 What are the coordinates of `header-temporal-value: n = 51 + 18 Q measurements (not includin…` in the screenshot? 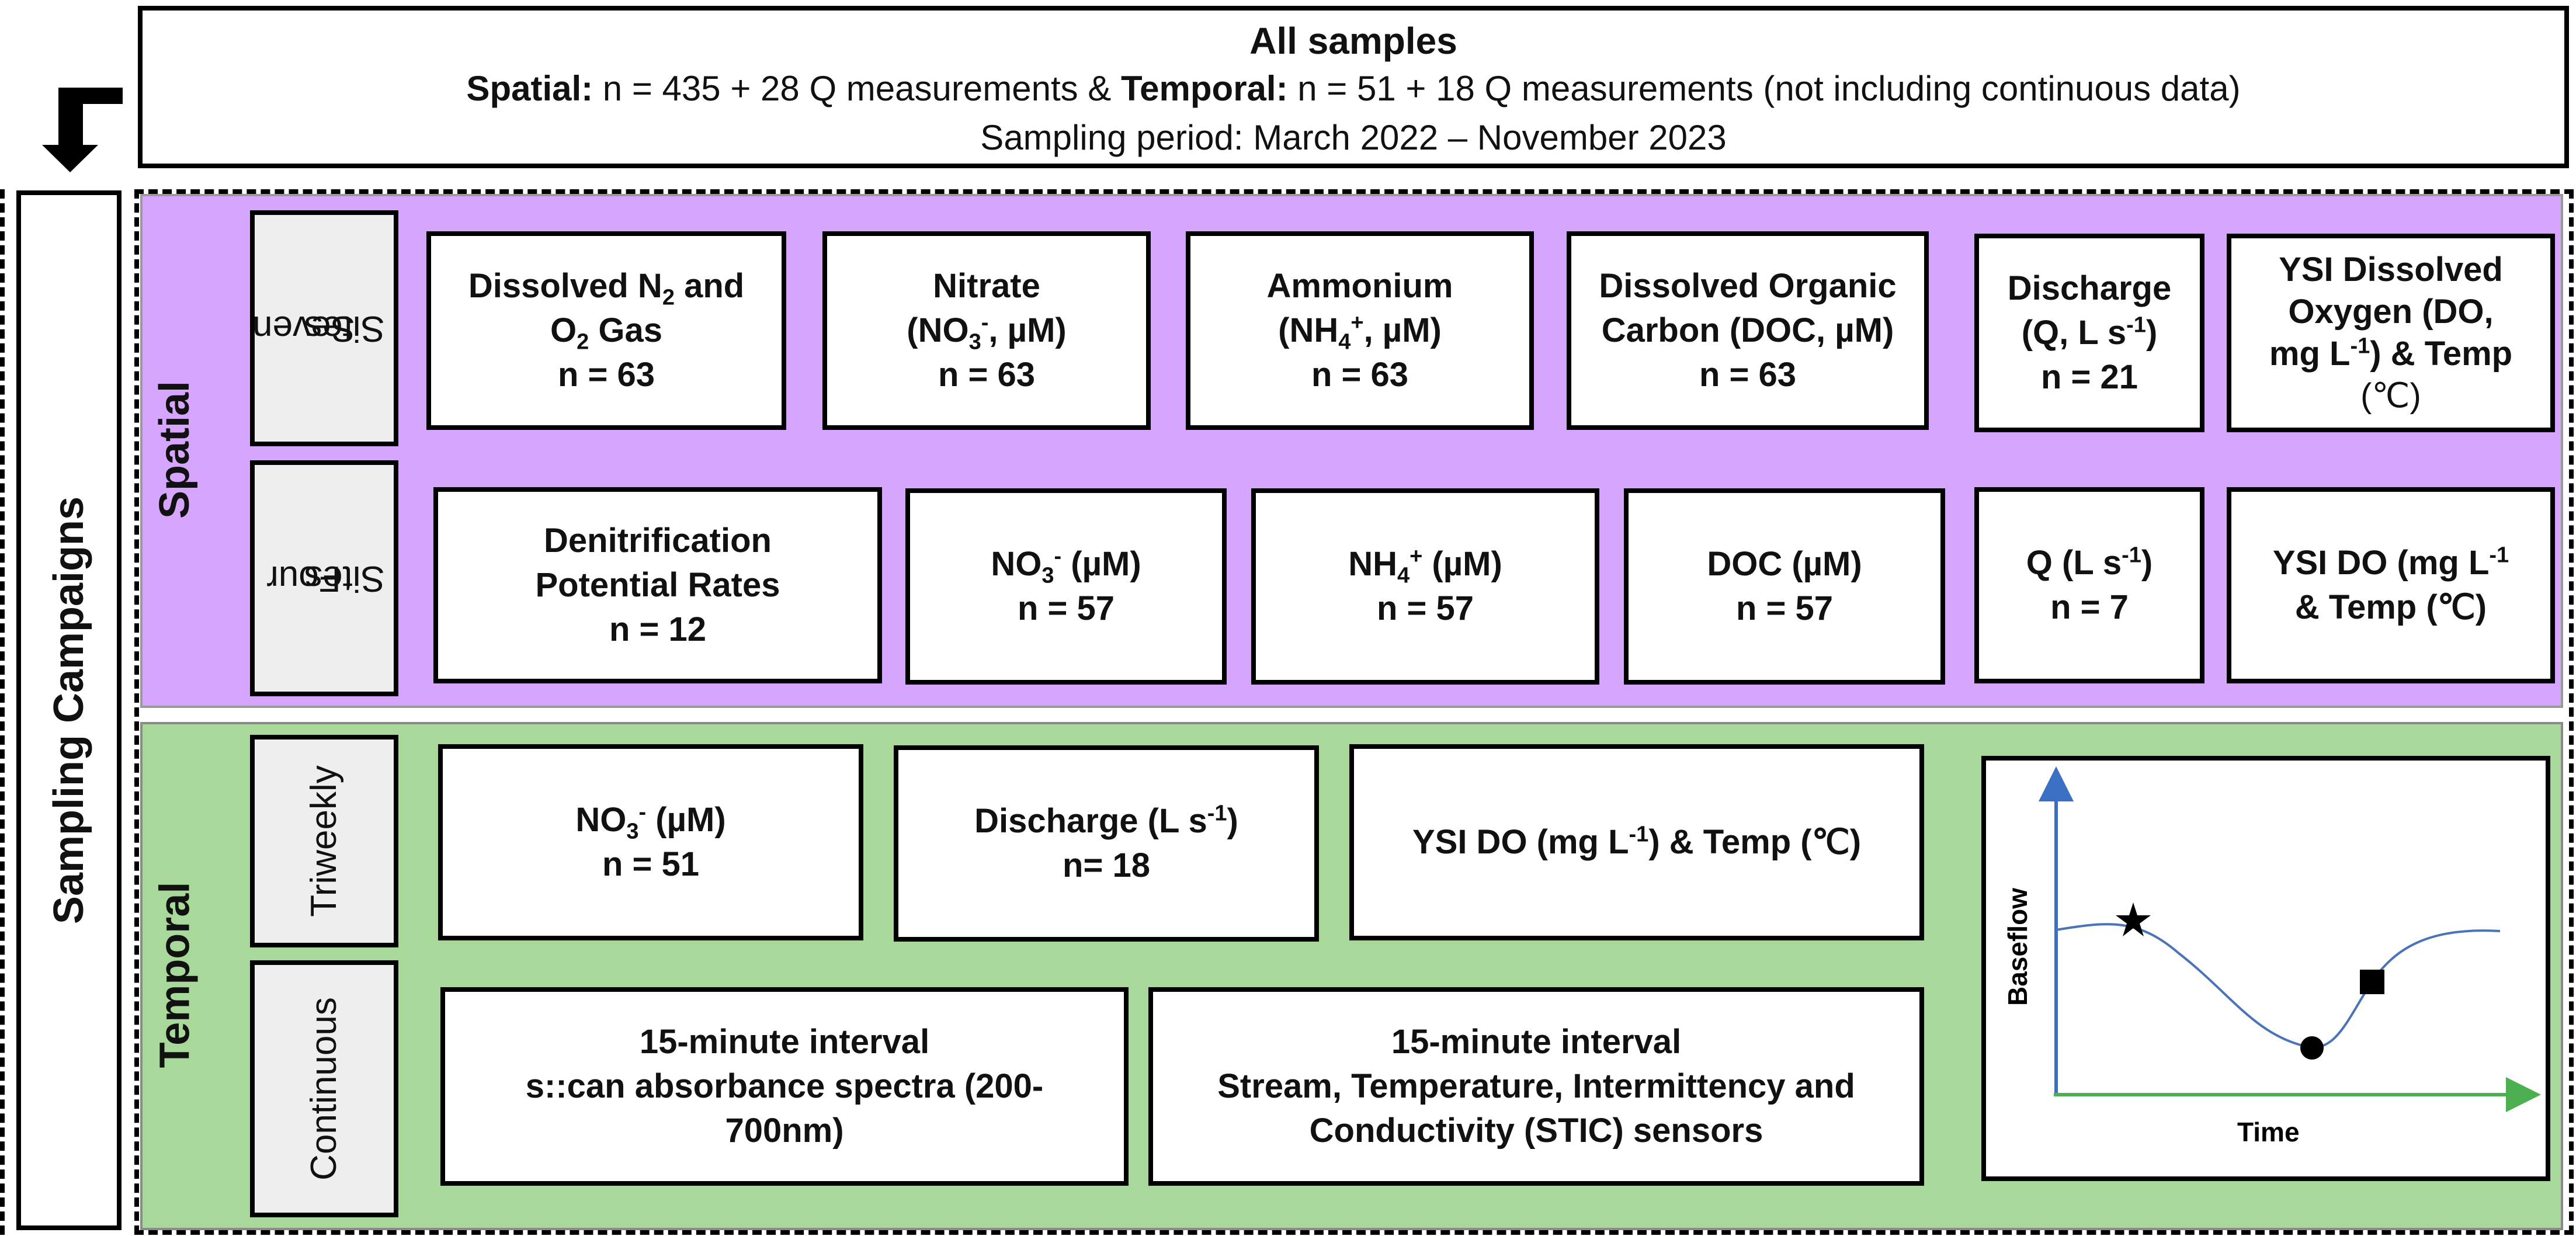 It's located at (1764, 89).